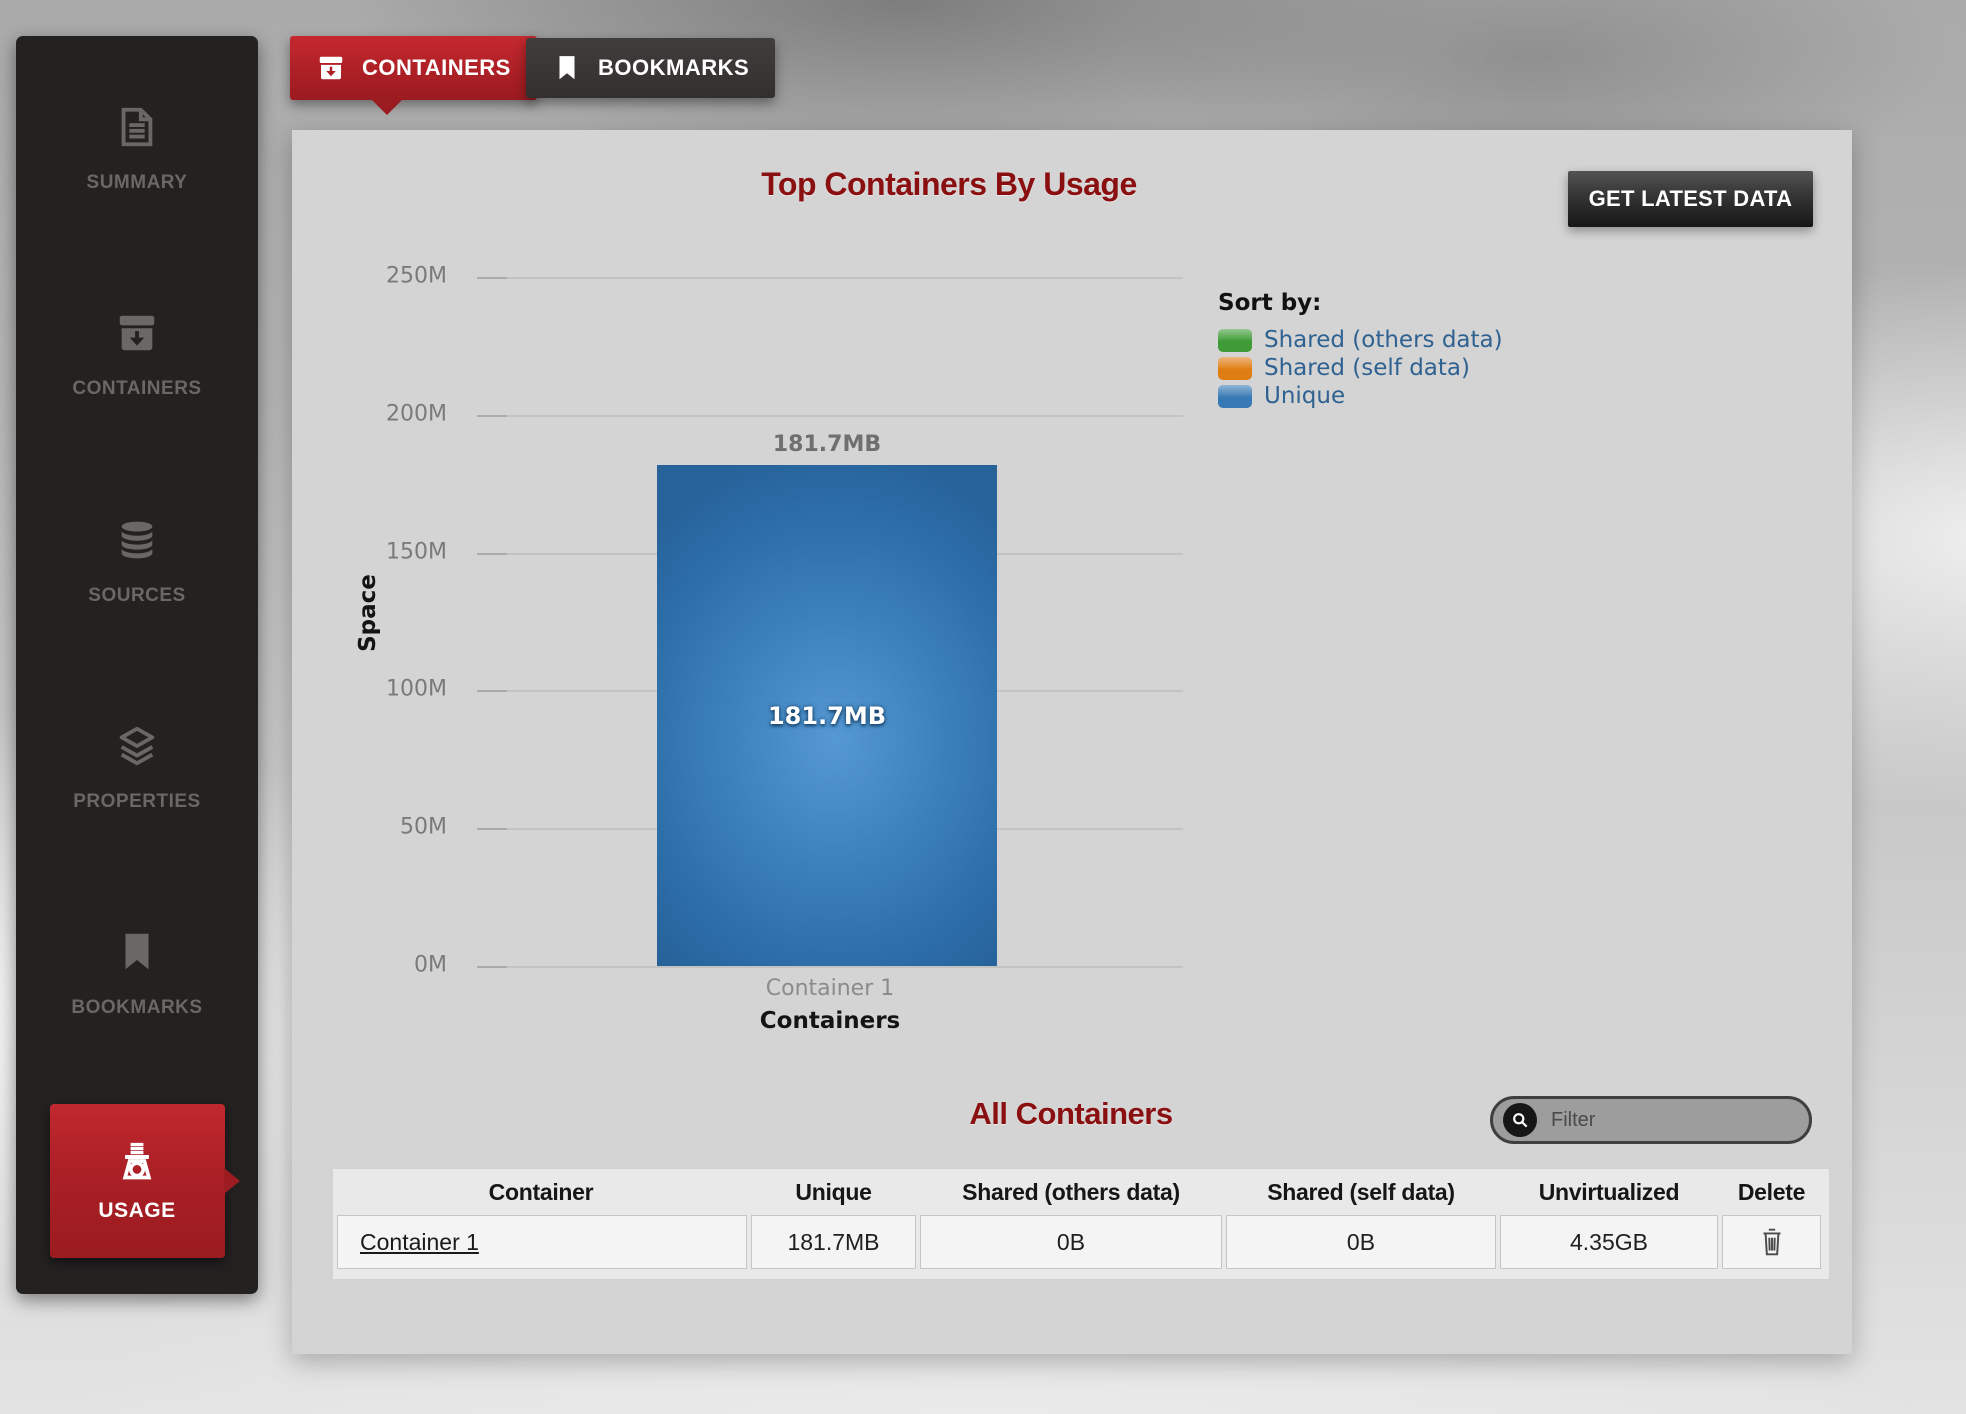 This screenshot has width=1966, height=1414. I want to click on database-icon, so click(137, 540).